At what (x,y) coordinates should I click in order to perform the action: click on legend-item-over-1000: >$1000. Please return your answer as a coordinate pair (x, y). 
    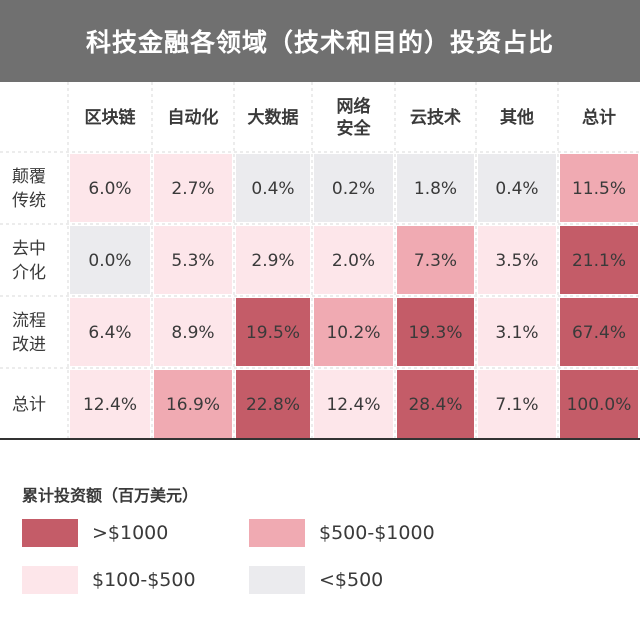
    Looking at the image, I should click on (95, 533).